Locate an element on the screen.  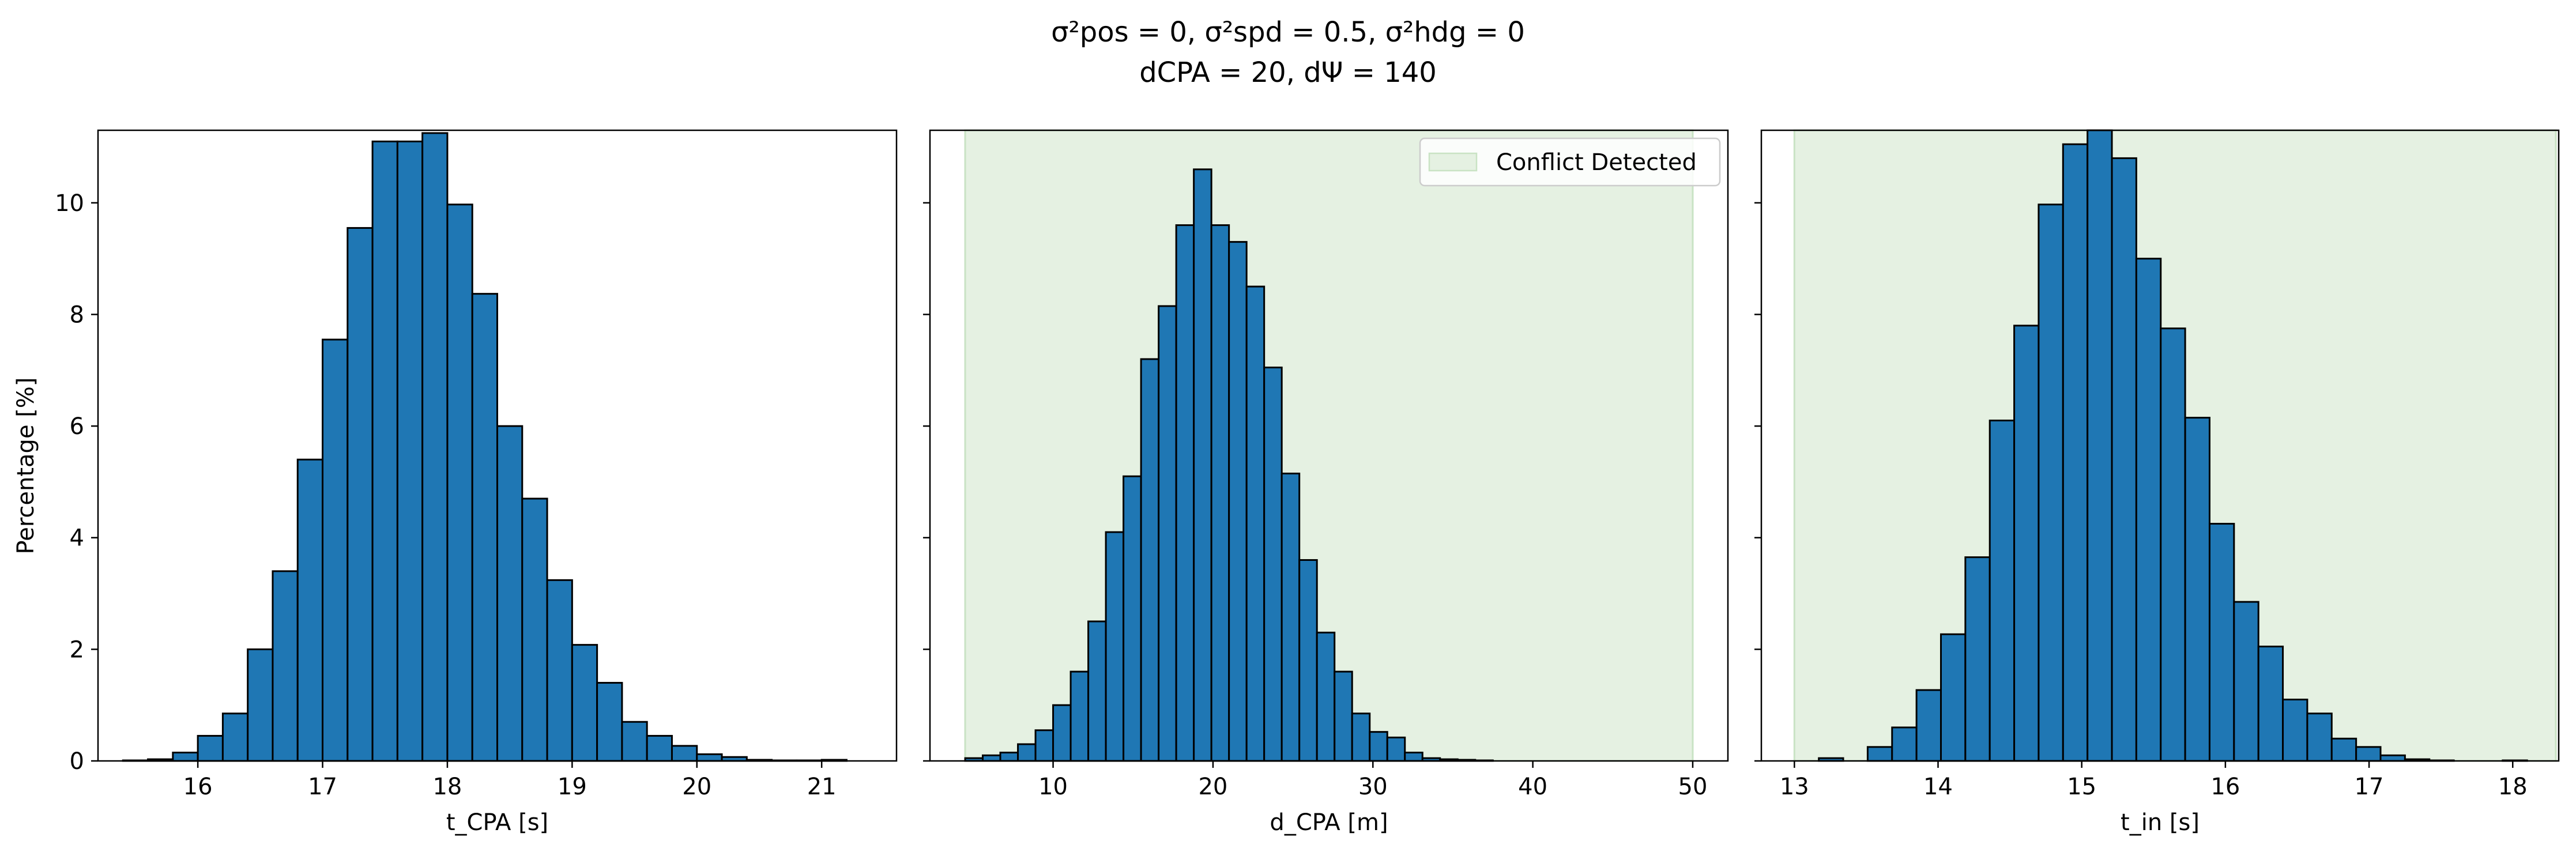
y-tick-label: 6 is located at coordinates (77, 427).